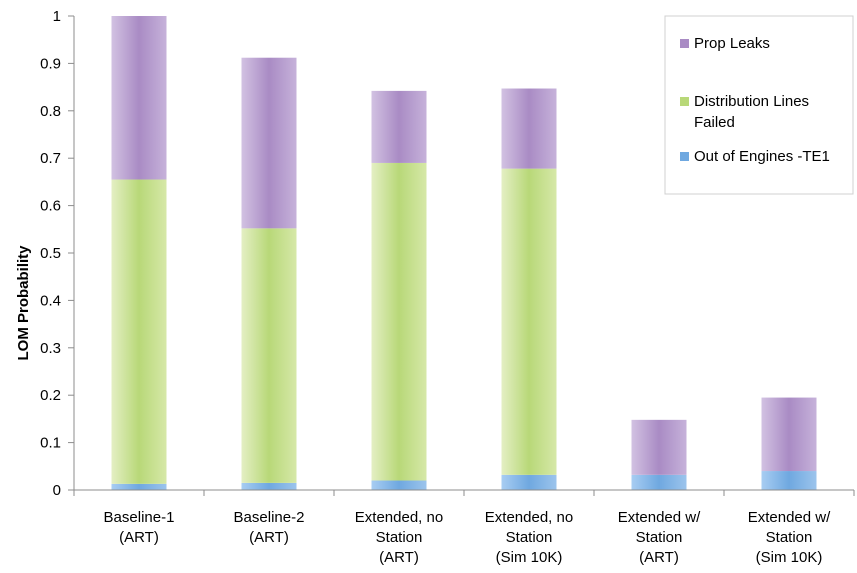 This screenshot has height=573, width=857. What do you see at coordinates (50, 300) in the screenshot?
I see `y-tick-label: 0.4` at bounding box center [50, 300].